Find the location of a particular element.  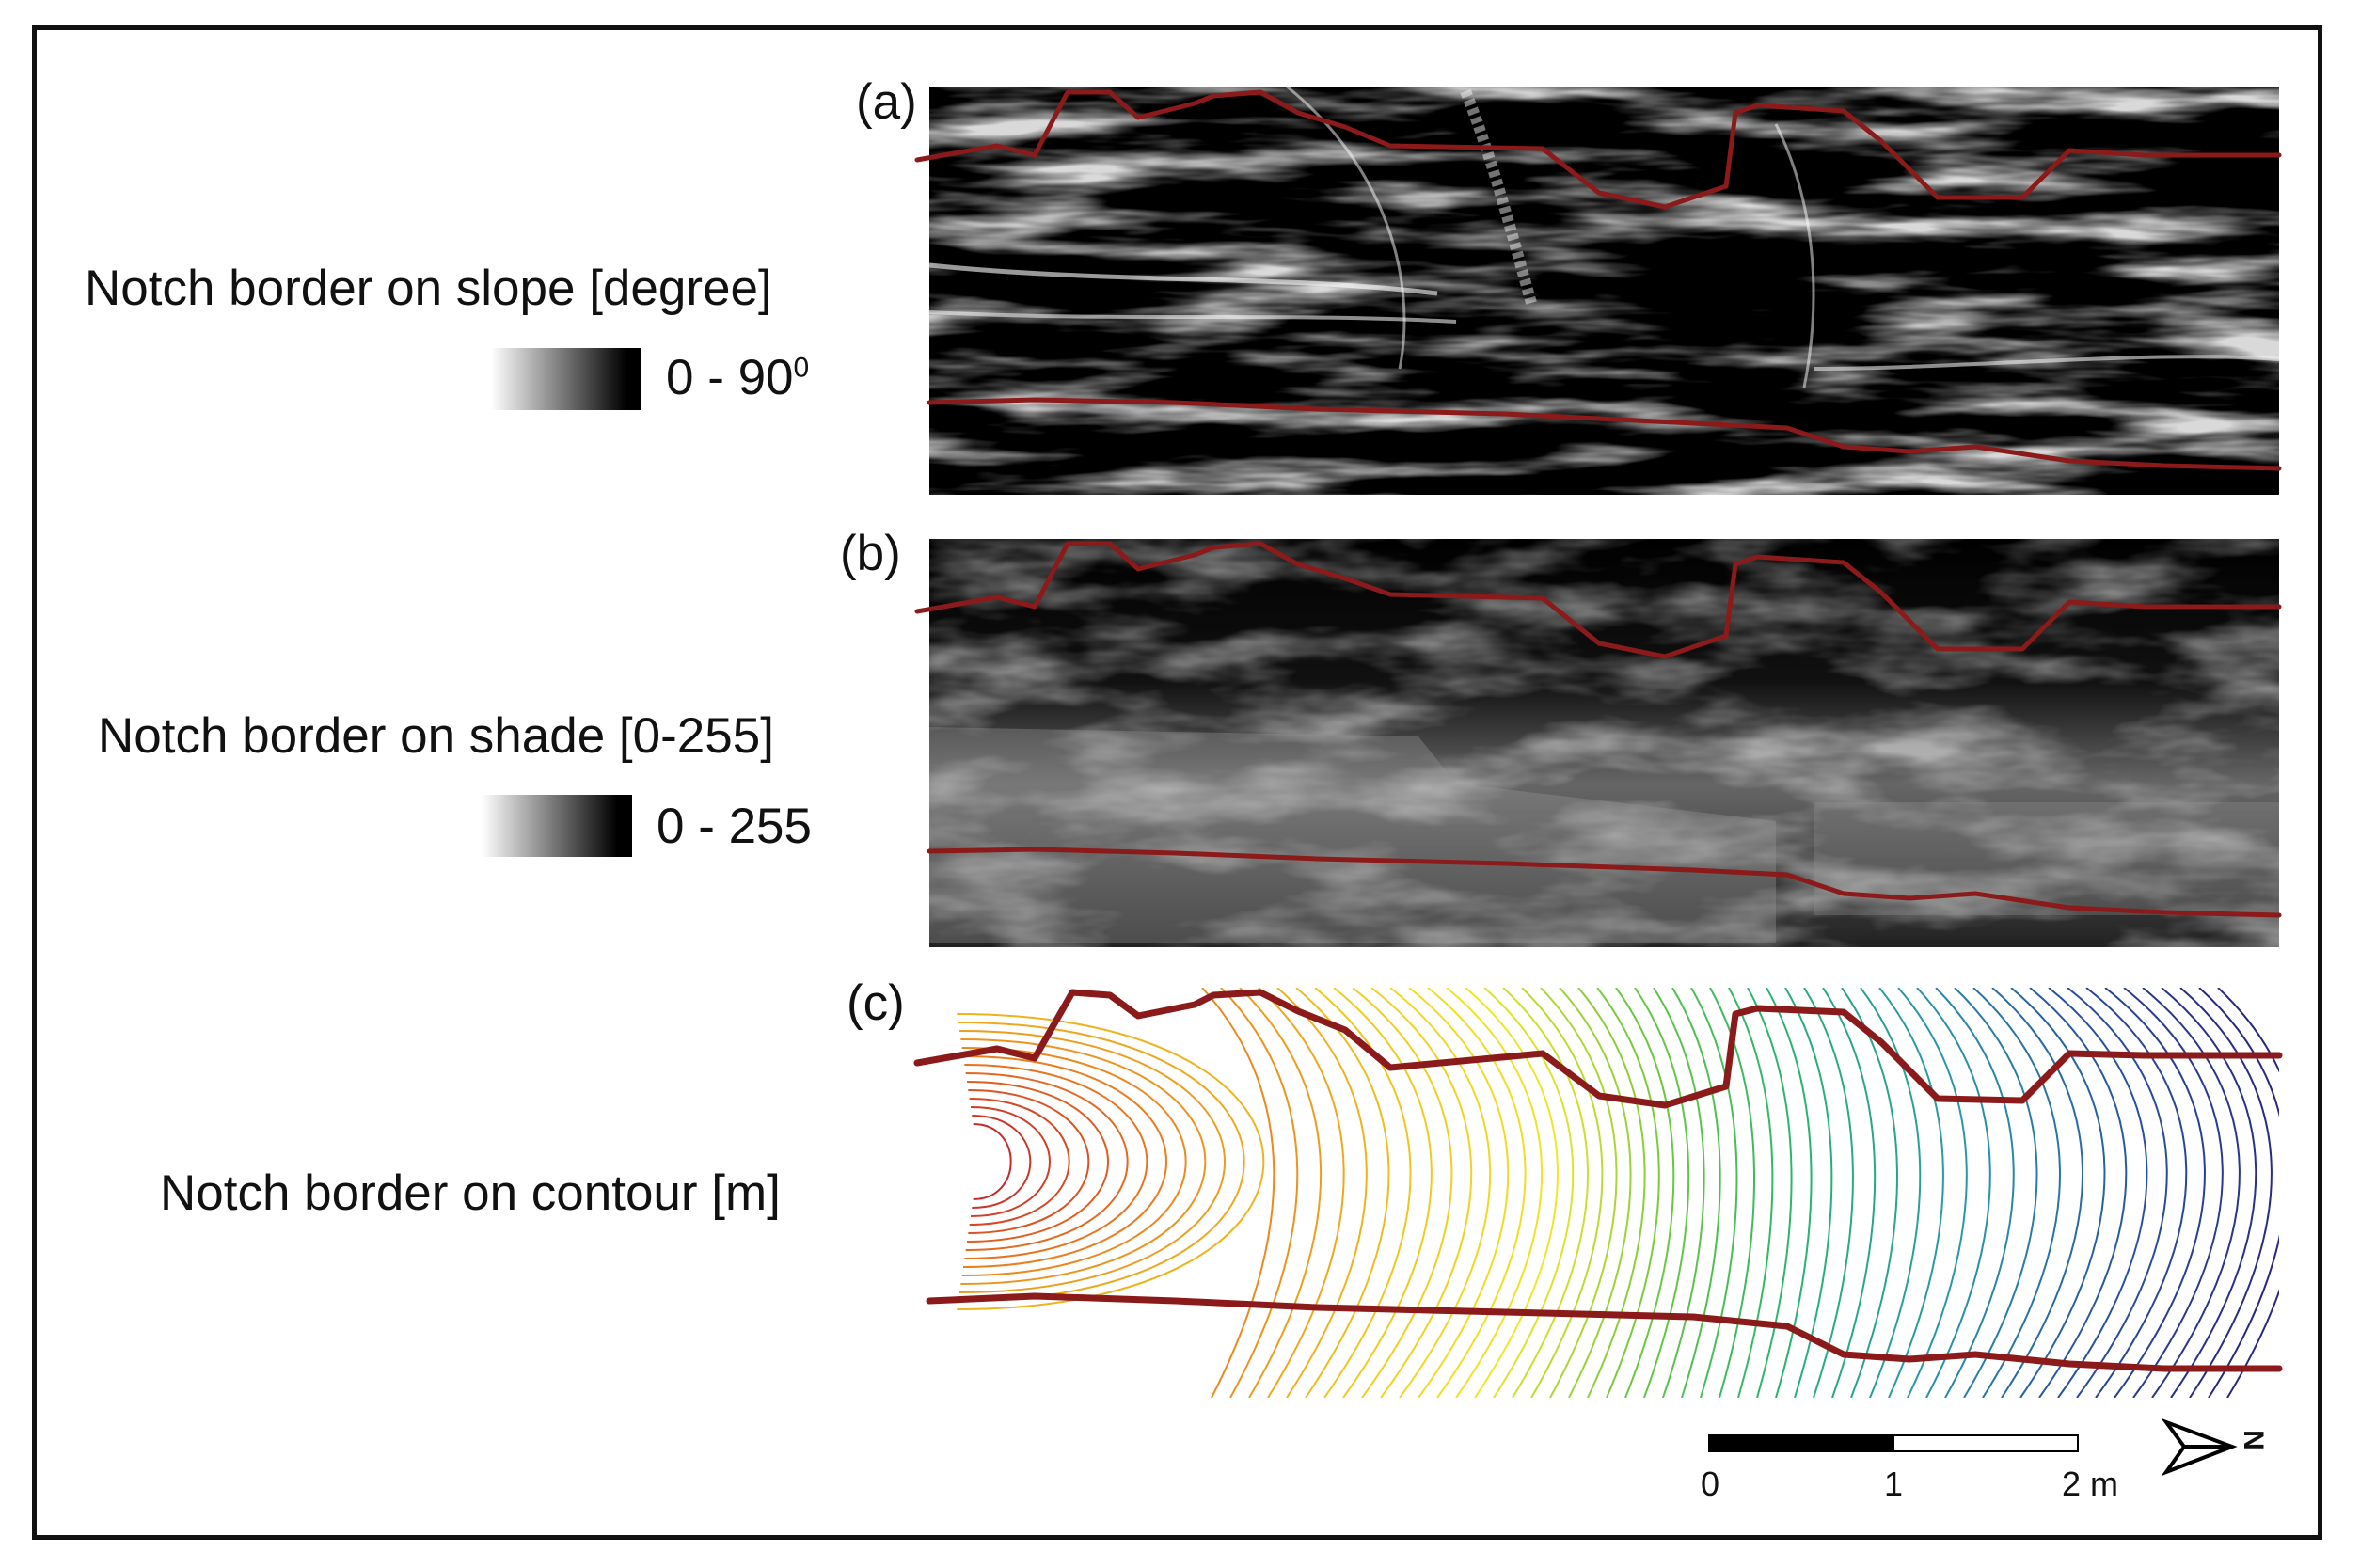

slope-gradient-ramp is located at coordinates (566, 379).